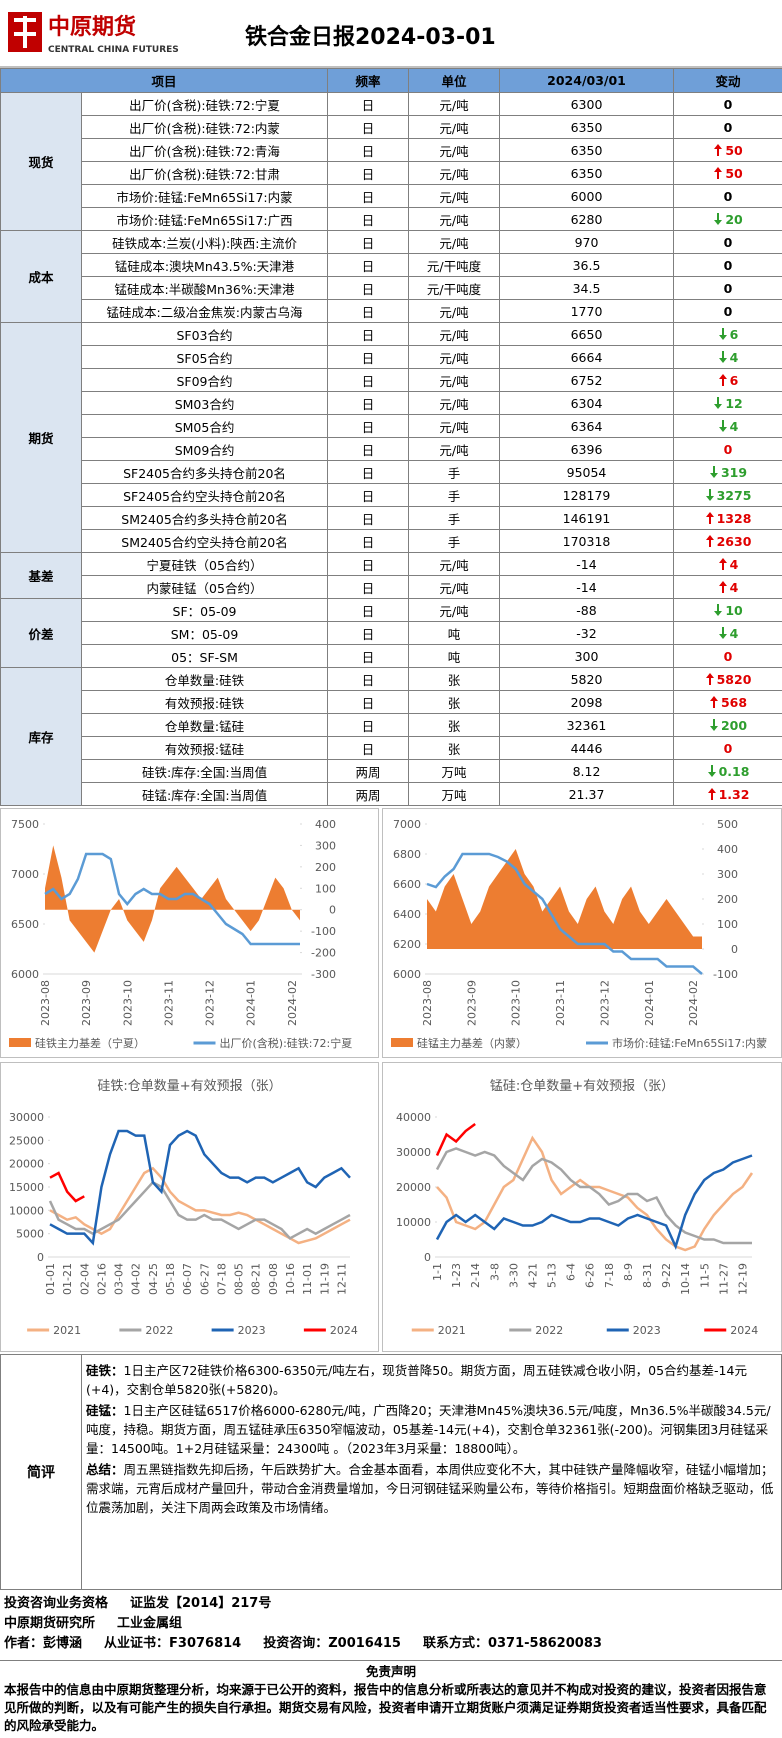  I want to click on legend-label: 硅铁主力基差（宁夏）, so click(90, 1043).